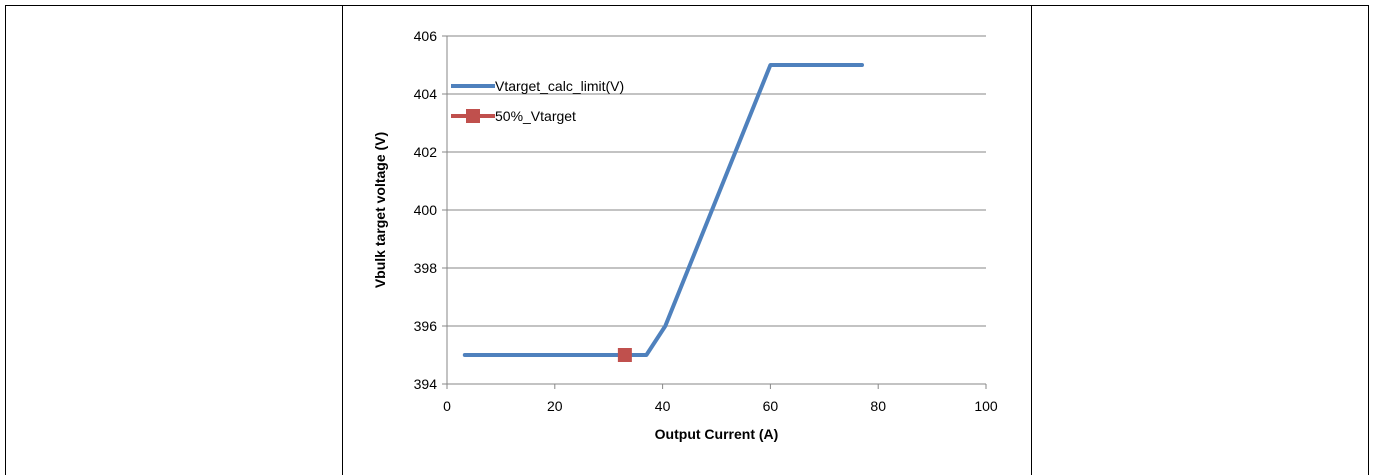 This screenshot has height=475, width=1375. What do you see at coordinates (555, 406) in the screenshot?
I see `x-tick-label: 20` at bounding box center [555, 406].